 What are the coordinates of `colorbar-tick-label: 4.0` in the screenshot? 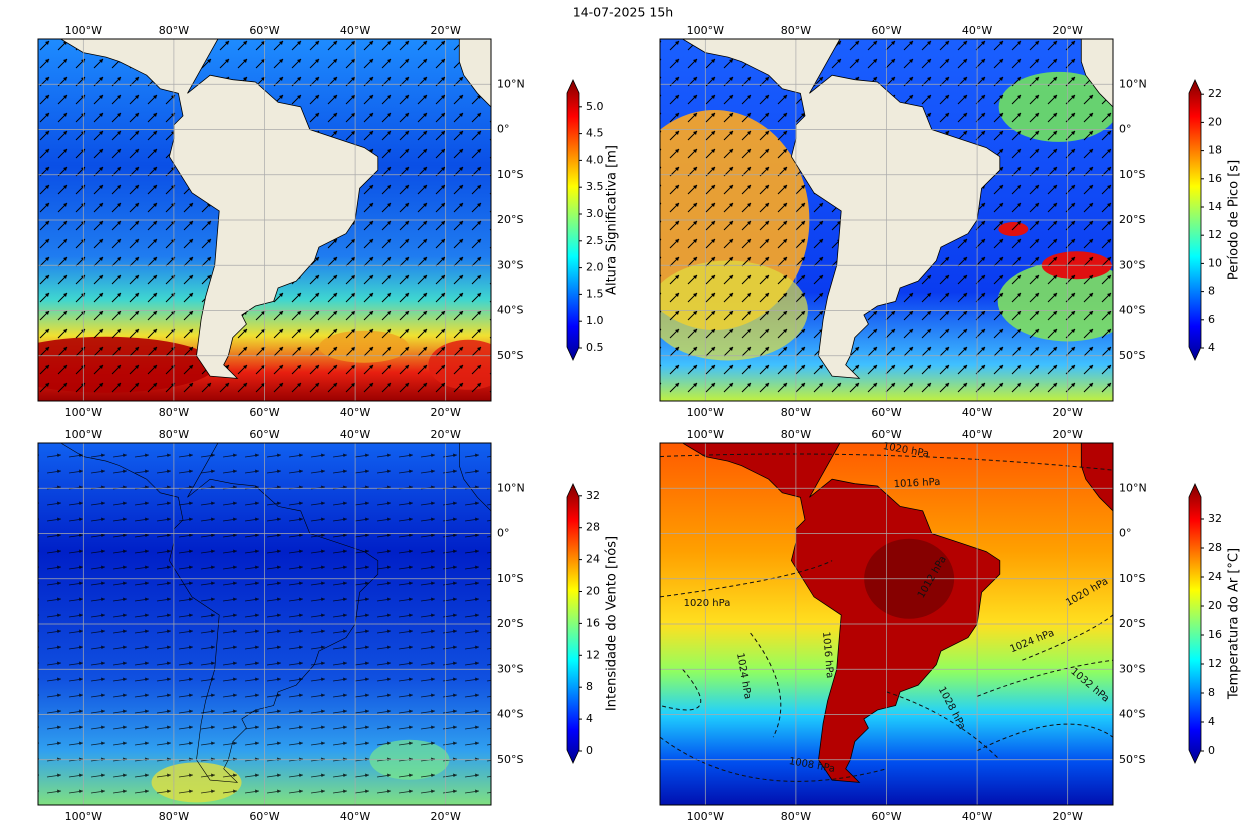 It's located at (595, 159).